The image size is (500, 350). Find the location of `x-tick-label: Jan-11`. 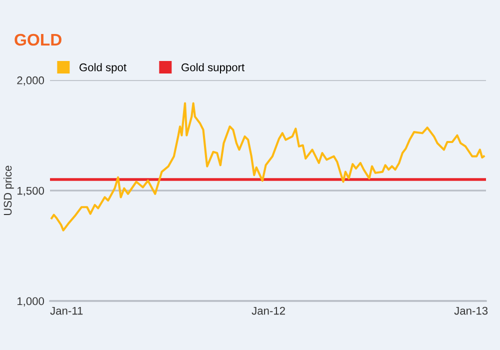

x-tick-label: Jan-11 is located at coordinates (66, 310).